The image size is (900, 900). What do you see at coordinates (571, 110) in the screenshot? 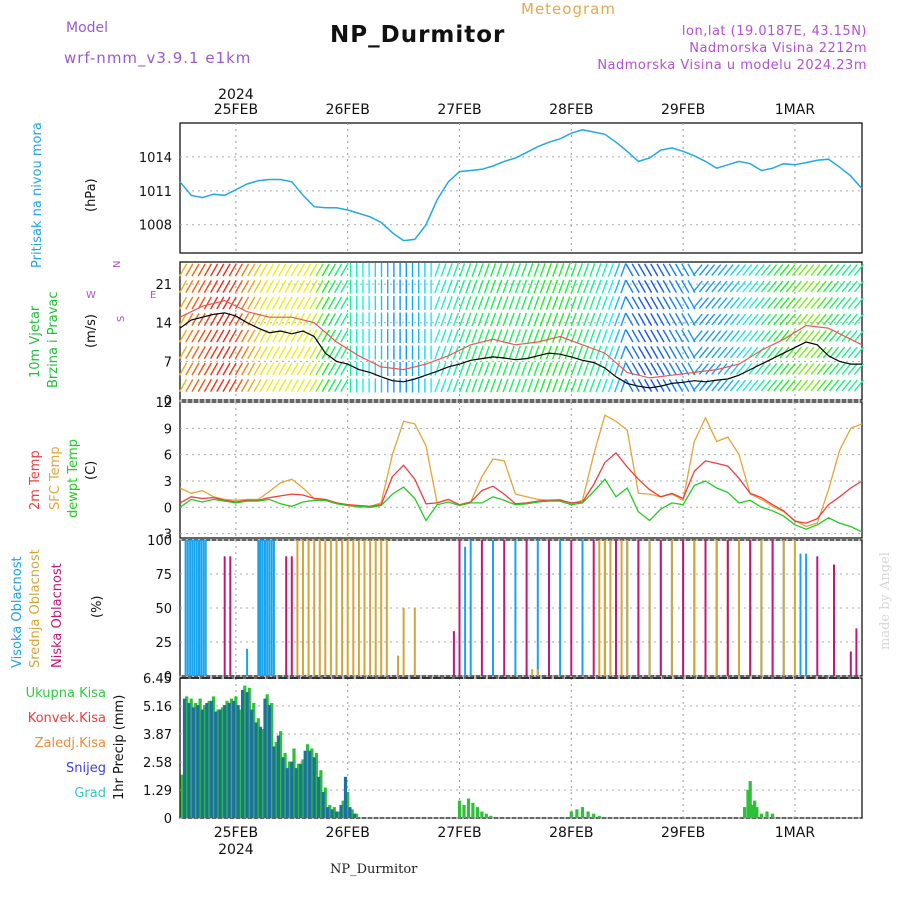
I see `top-date-tick-label: 28FEB` at bounding box center [571, 110].